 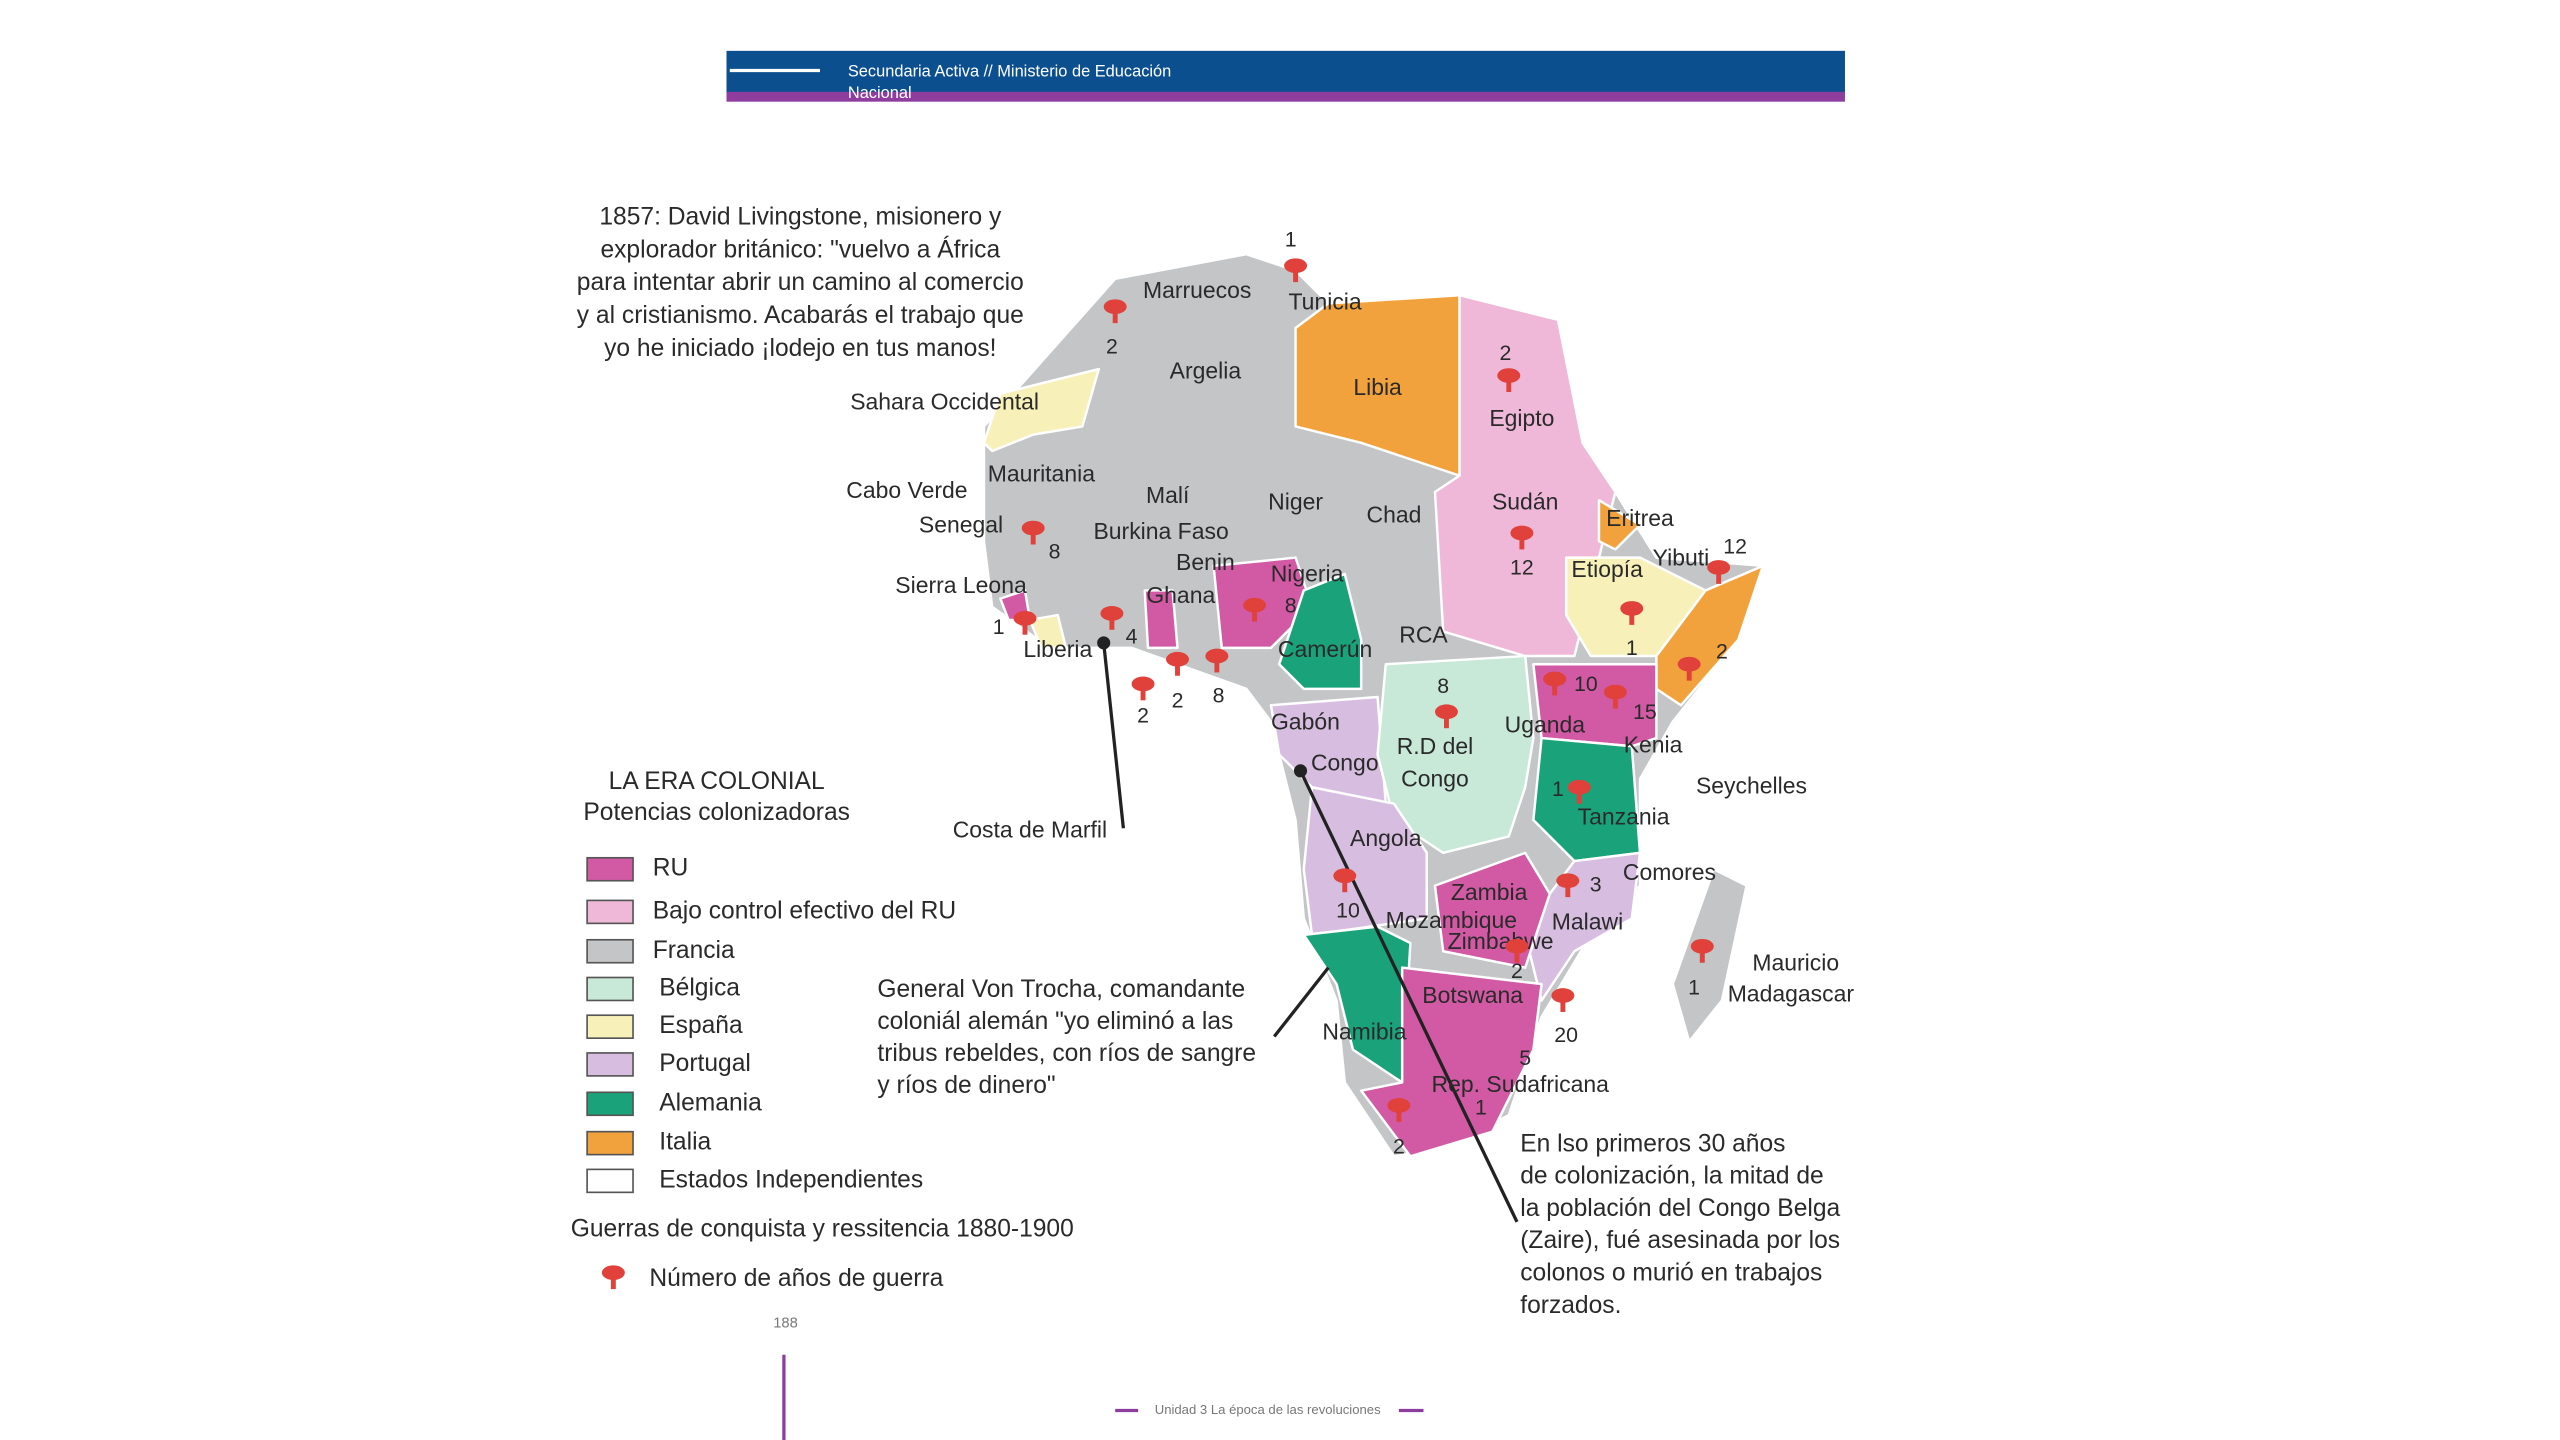 I want to click on country-label: Chad, so click(x=1394, y=515).